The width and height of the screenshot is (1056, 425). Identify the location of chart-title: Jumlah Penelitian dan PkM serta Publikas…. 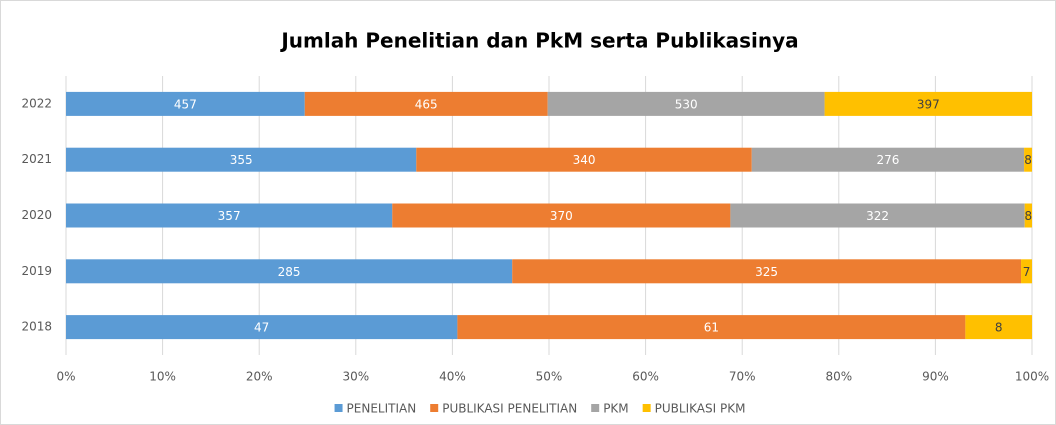
(538, 41).